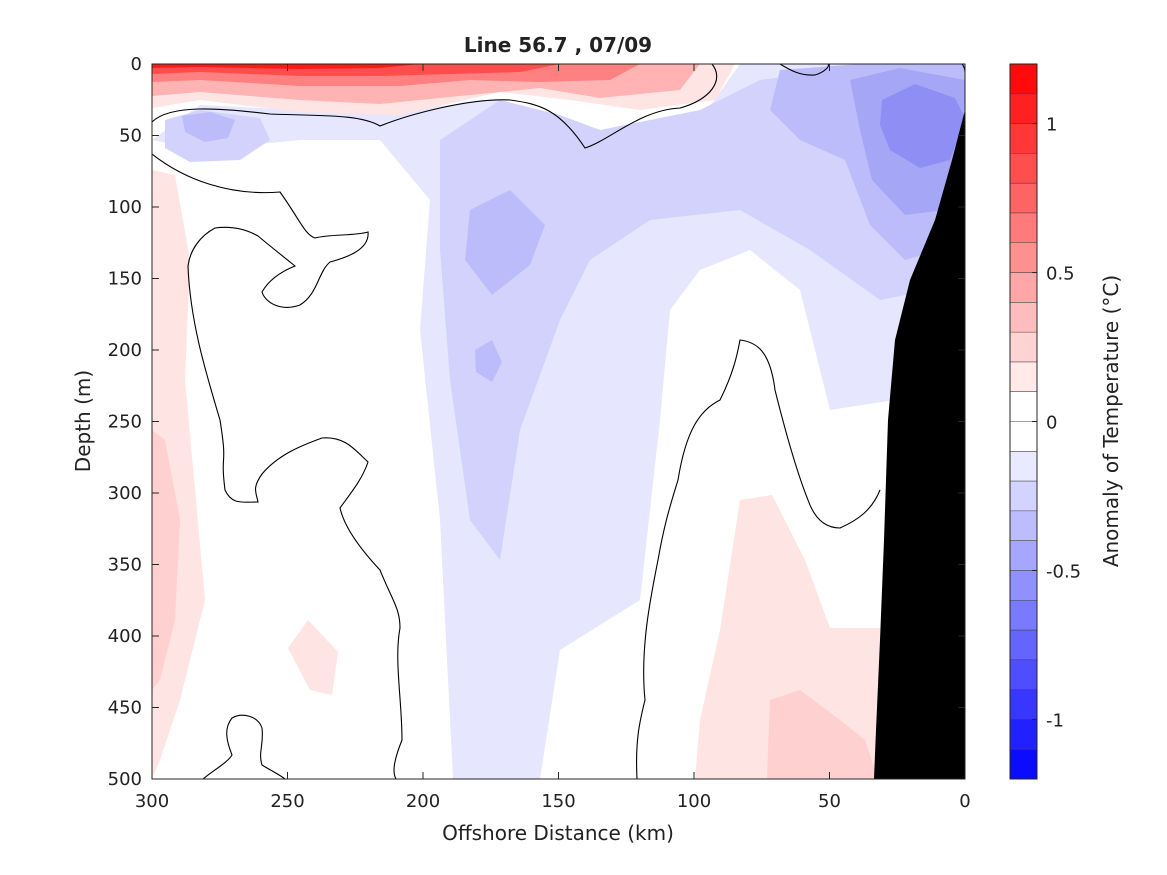 The height and width of the screenshot is (875, 1167). What do you see at coordinates (125, 636) in the screenshot?
I see `y-tick-label: 400` at bounding box center [125, 636].